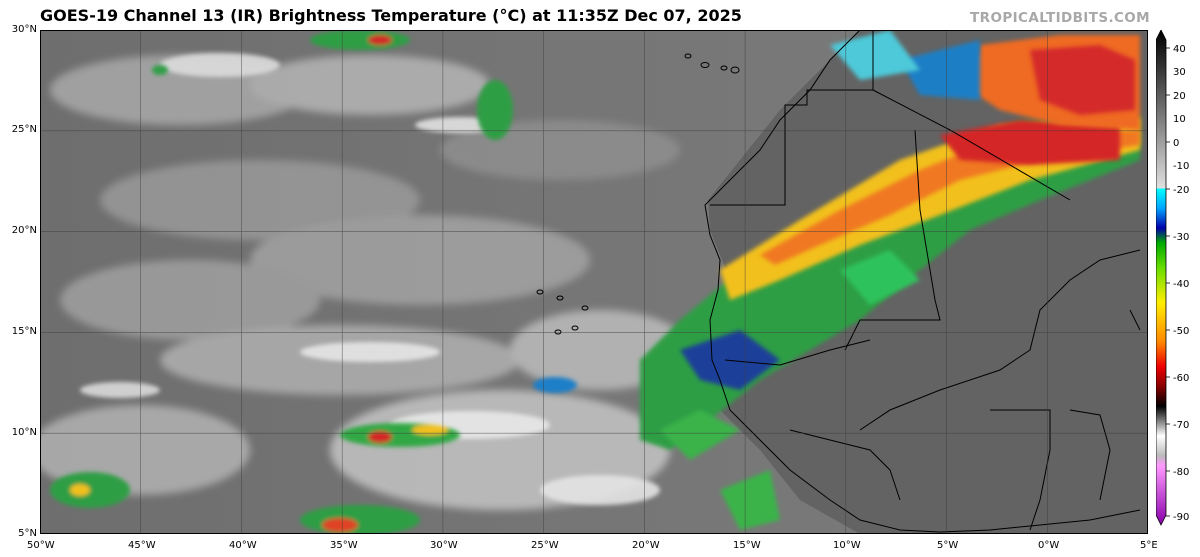 The image size is (1200, 557). I want to click on islands, so click(638, 194).